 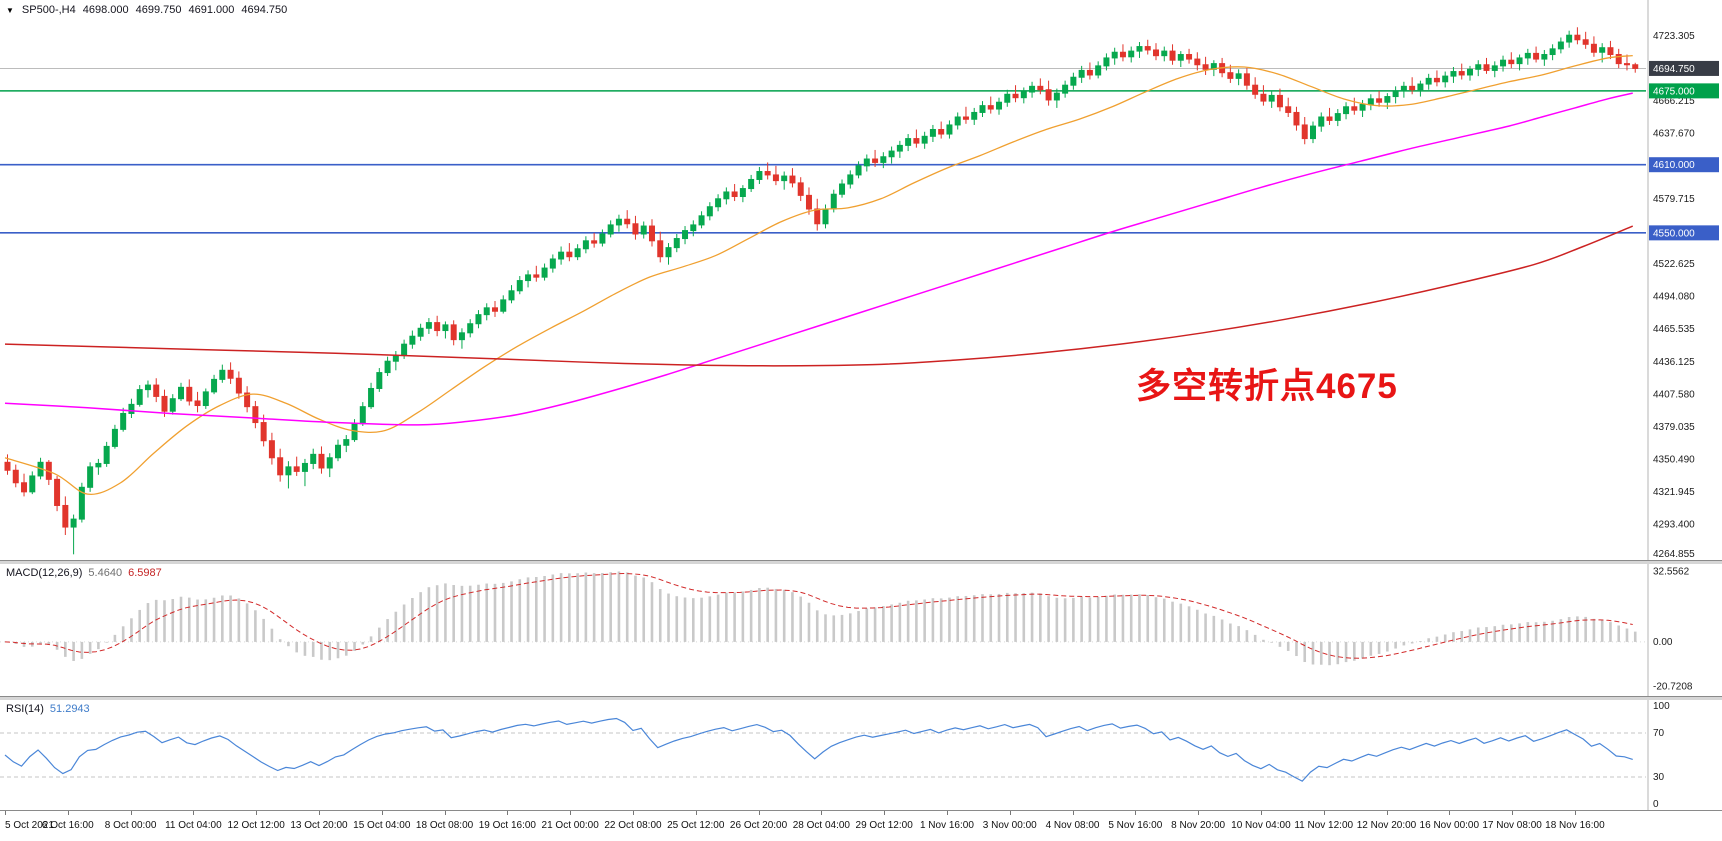 What do you see at coordinates (48, 10) in the screenshot?
I see `symbol-timeframe-label: SP500-,H4` at bounding box center [48, 10].